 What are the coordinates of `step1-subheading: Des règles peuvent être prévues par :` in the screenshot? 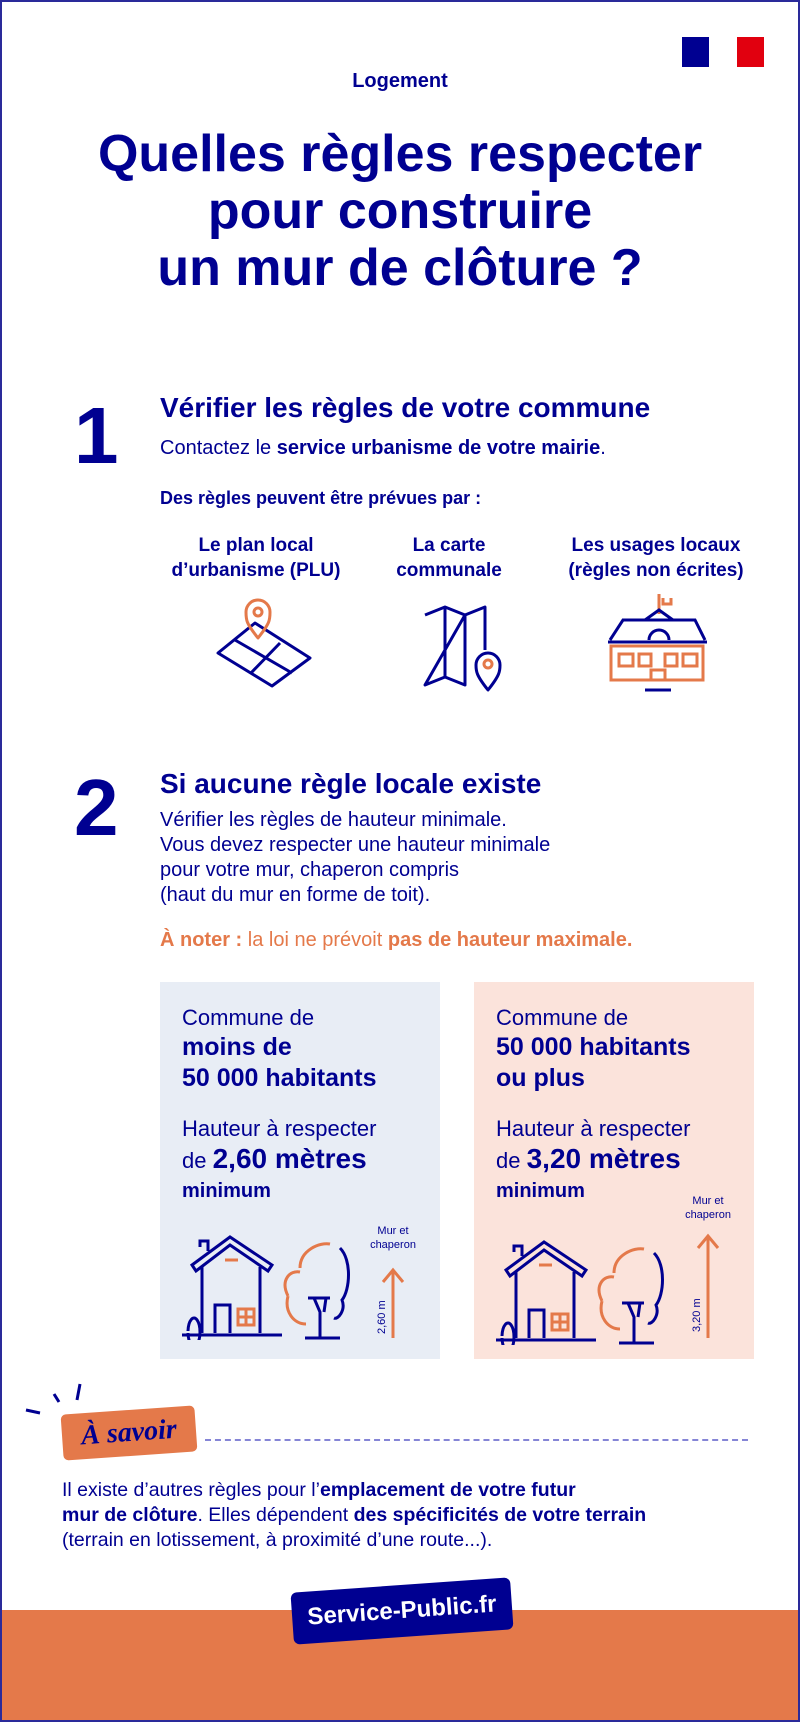 It's located at (321, 498).